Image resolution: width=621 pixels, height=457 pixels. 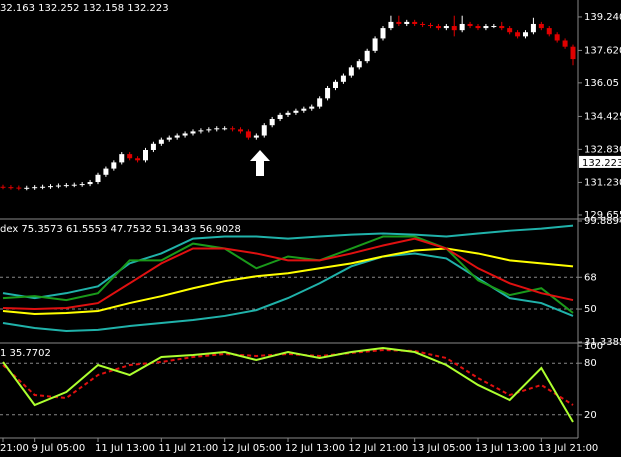 I want to click on y-tick-label: 20, so click(x=590, y=415).